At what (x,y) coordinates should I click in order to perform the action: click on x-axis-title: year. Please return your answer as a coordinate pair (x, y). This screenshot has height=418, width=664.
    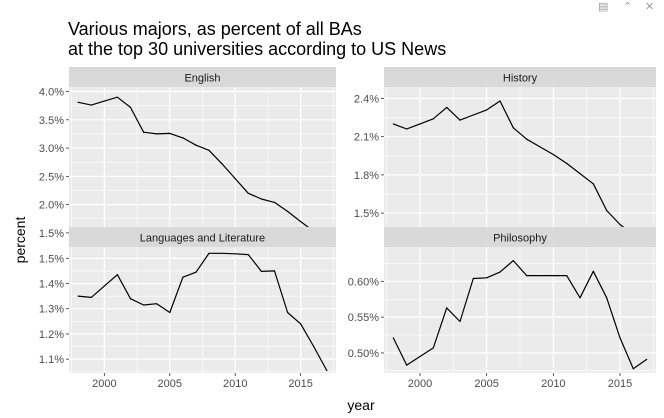
    Looking at the image, I should click on (361, 405).